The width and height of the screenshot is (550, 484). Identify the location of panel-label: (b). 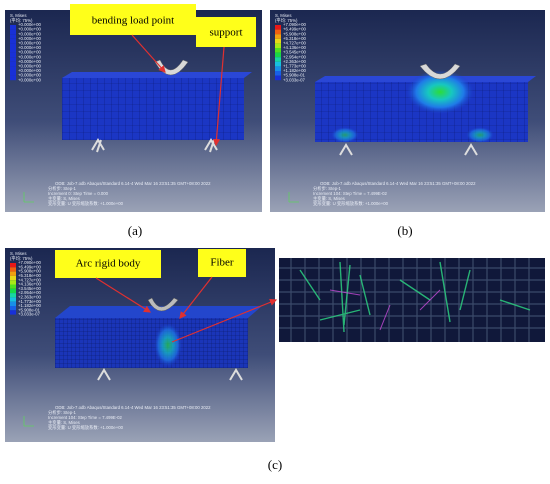
(404, 230).